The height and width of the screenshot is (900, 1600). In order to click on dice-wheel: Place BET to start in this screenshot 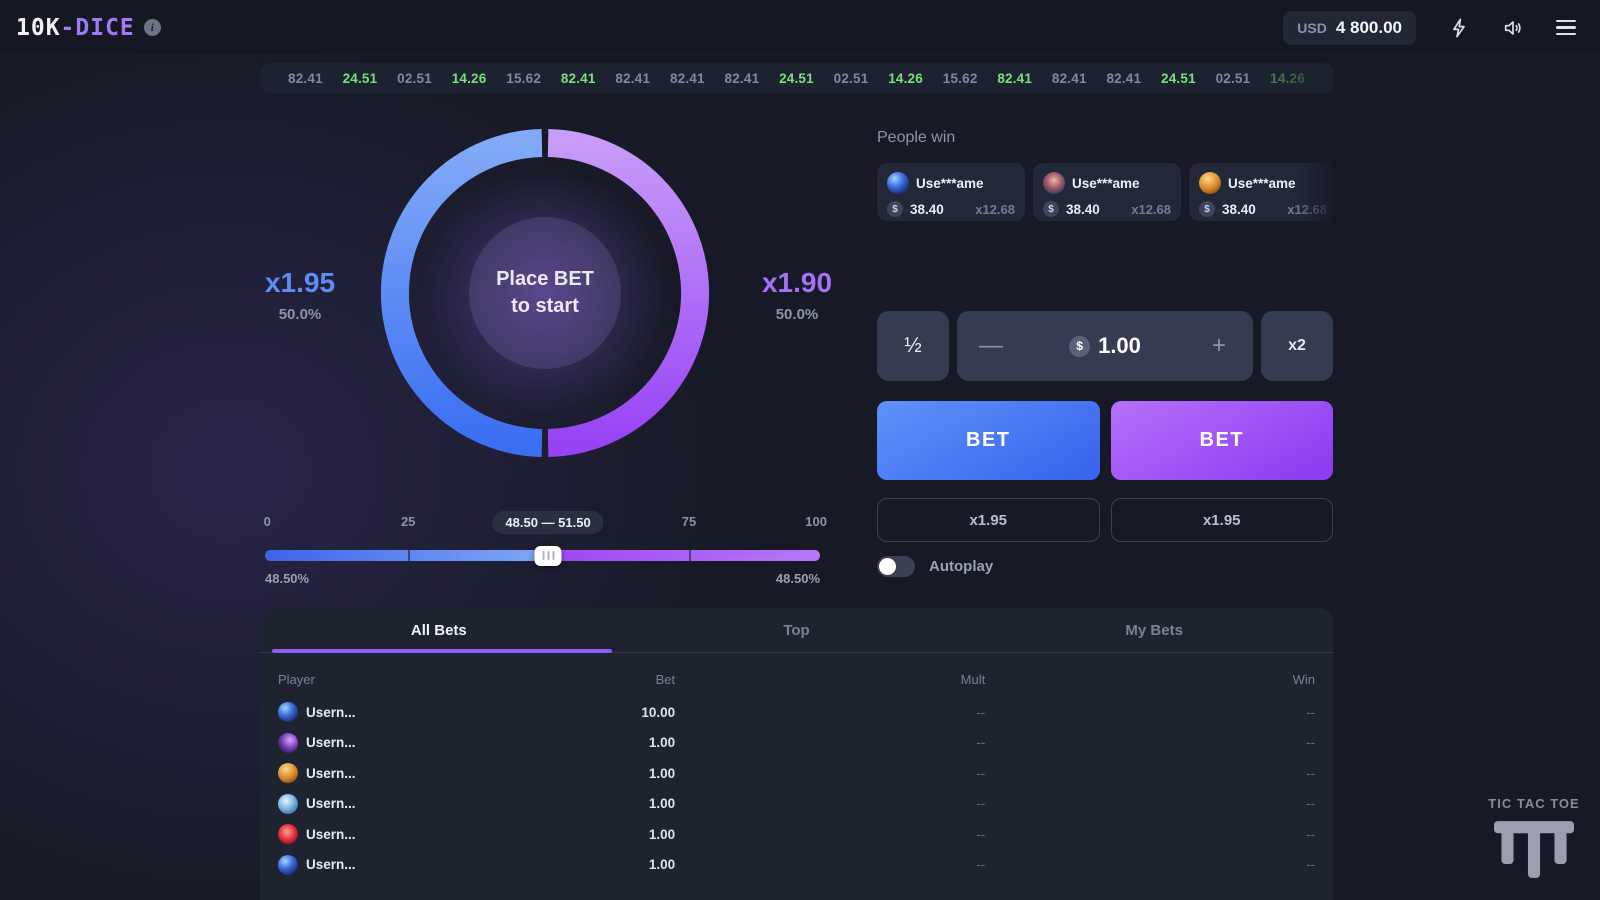, I will do `click(545, 293)`.